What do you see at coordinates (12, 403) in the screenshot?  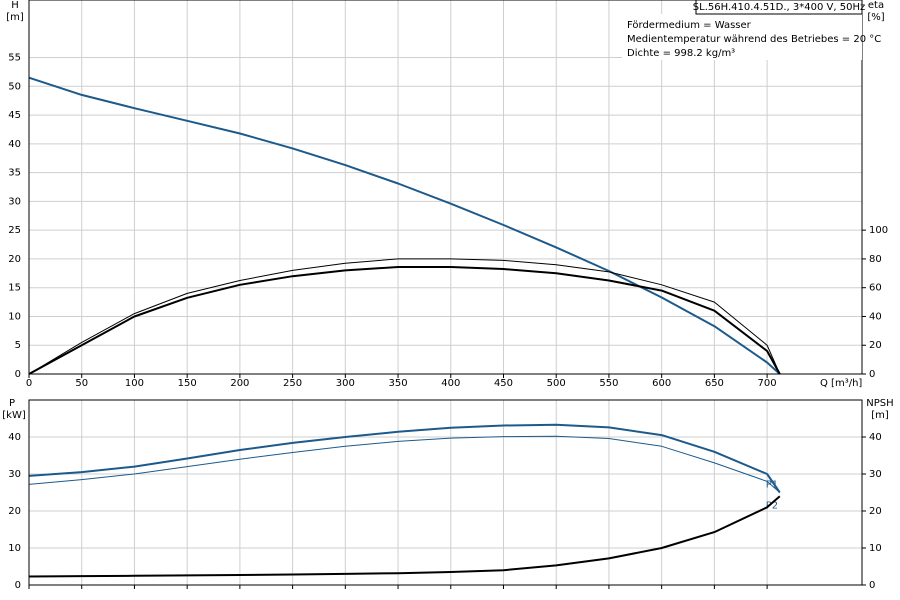 I see `y-label: P` at bounding box center [12, 403].